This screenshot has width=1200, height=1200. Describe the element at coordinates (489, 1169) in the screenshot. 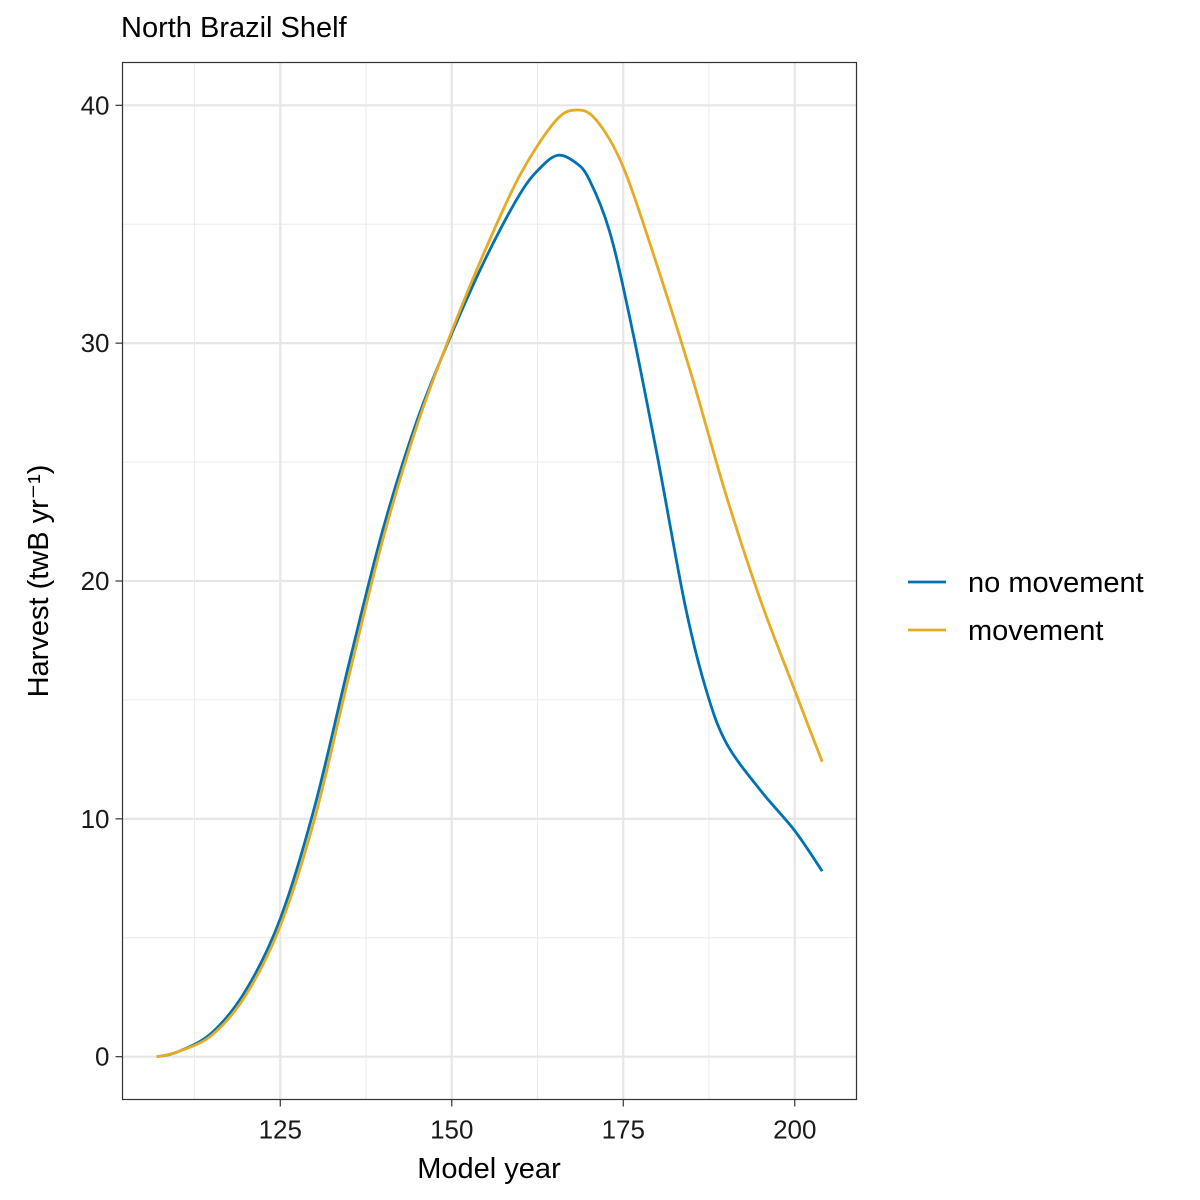

I see `x-axis-title: Model year` at that location.